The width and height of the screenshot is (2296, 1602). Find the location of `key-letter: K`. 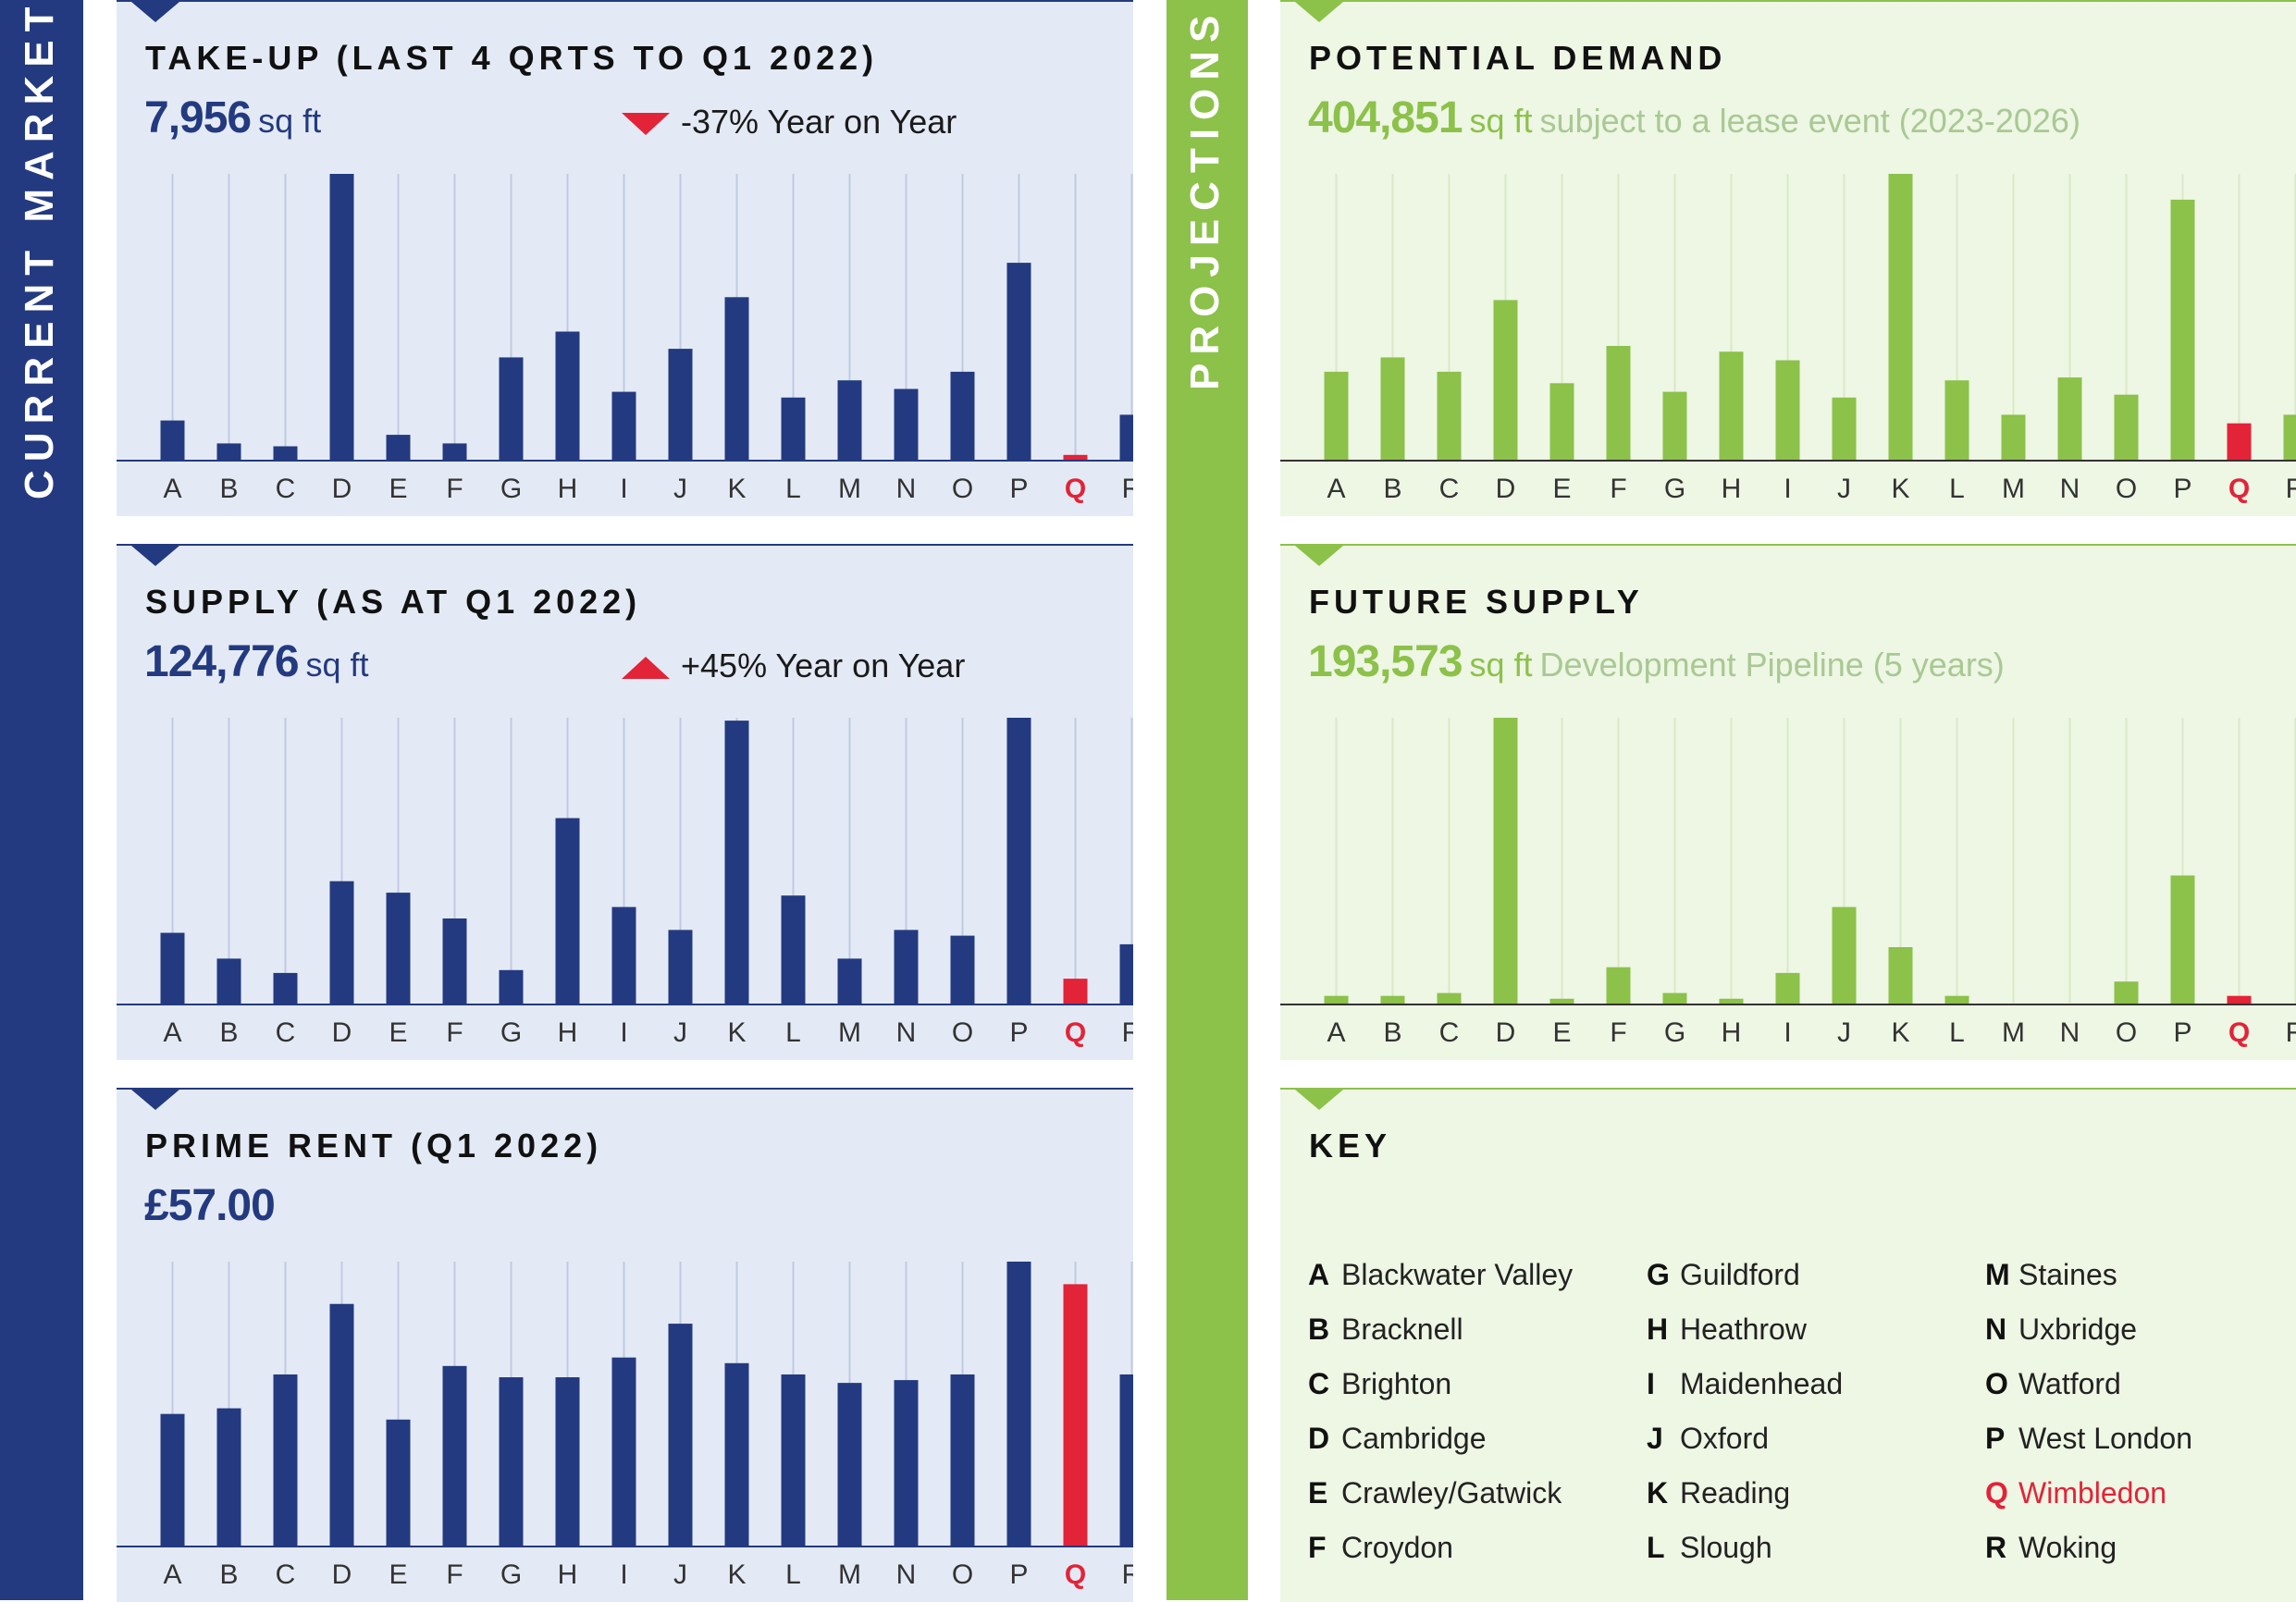

key-letter: K is located at coordinates (1663, 1493).